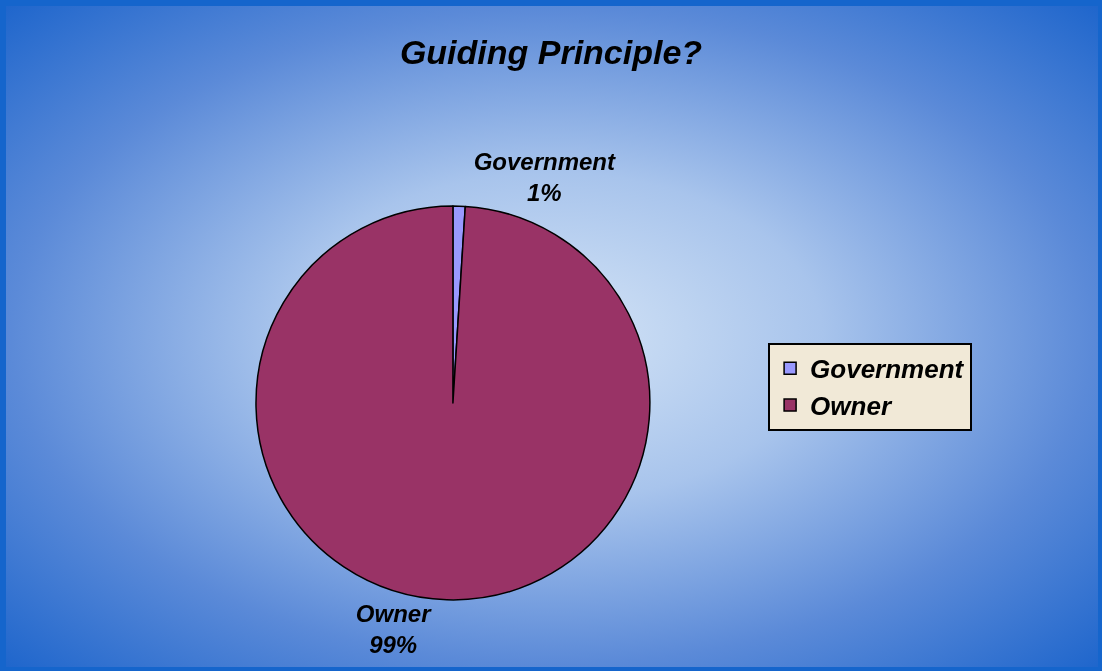  Describe the element at coordinates (544, 193) in the screenshot. I see `data-label: 1%` at that location.